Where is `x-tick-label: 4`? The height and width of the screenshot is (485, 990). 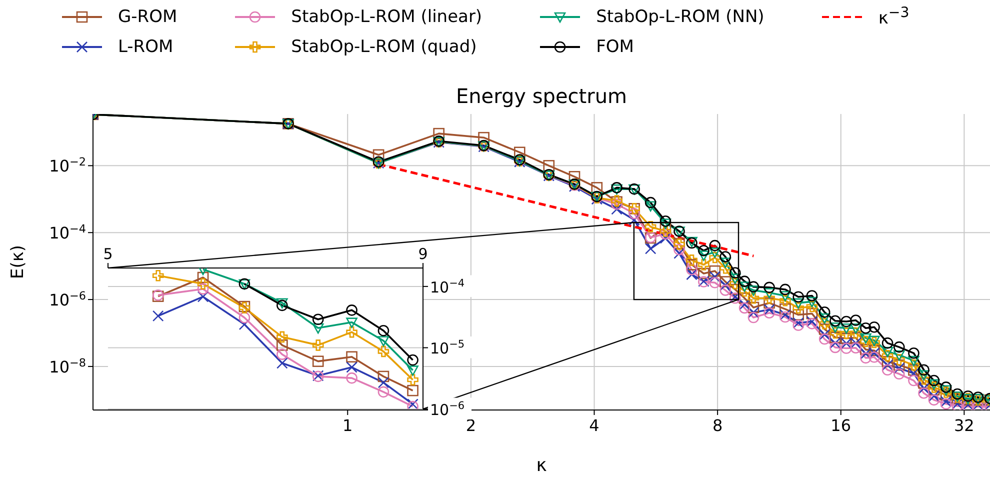 x-tick-label: 4 is located at coordinates (594, 425).